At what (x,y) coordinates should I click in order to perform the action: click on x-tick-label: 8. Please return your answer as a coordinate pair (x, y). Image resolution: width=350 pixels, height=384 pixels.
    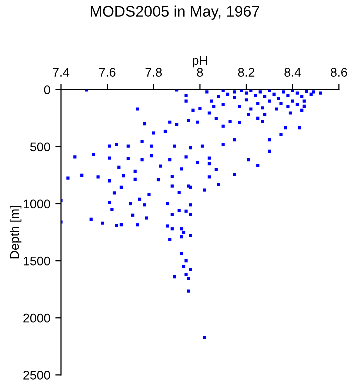
    Looking at the image, I should click on (200, 72).